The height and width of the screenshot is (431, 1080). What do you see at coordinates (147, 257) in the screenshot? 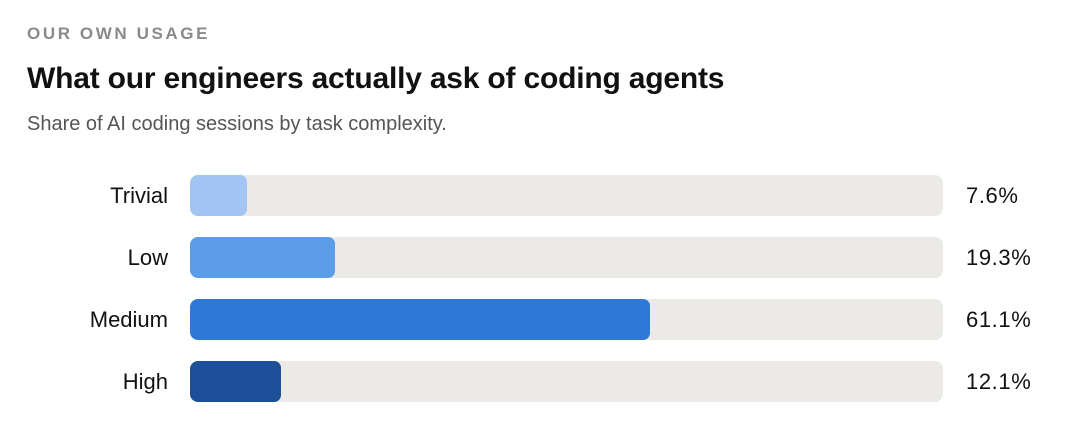
I see `category-label-low: Low` at bounding box center [147, 257].